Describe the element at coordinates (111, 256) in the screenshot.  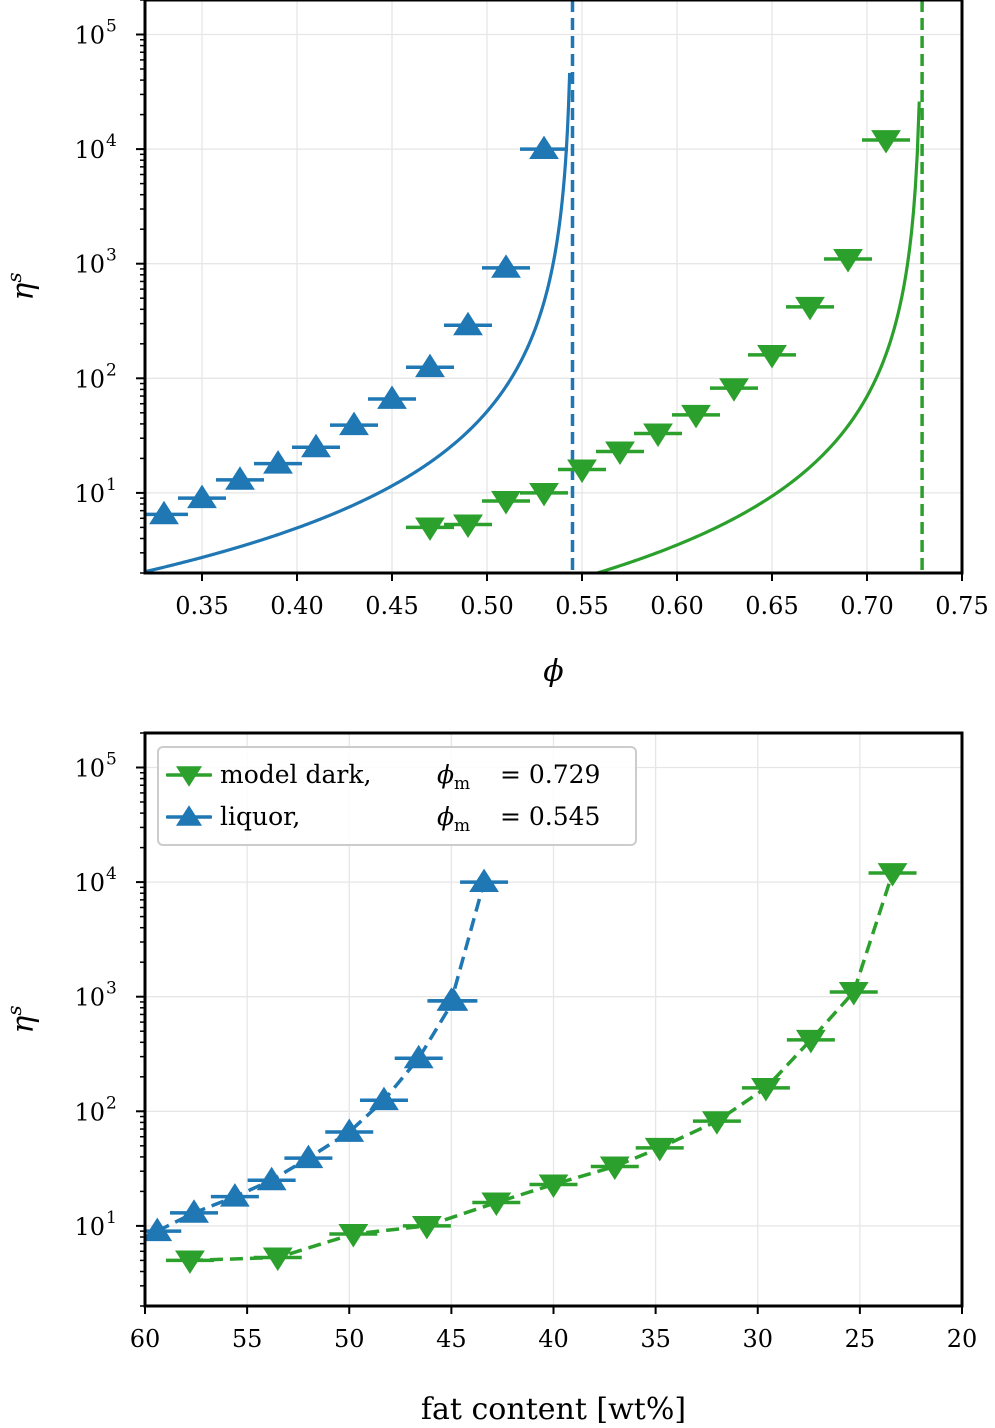
I see `y-tick-exponent: 3` at that location.